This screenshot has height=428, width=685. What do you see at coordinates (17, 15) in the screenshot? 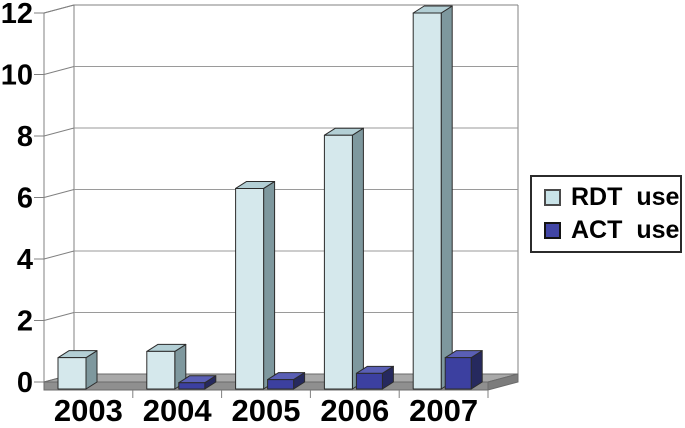
I see `y-axis-label: 12` at bounding box center [17, 15].